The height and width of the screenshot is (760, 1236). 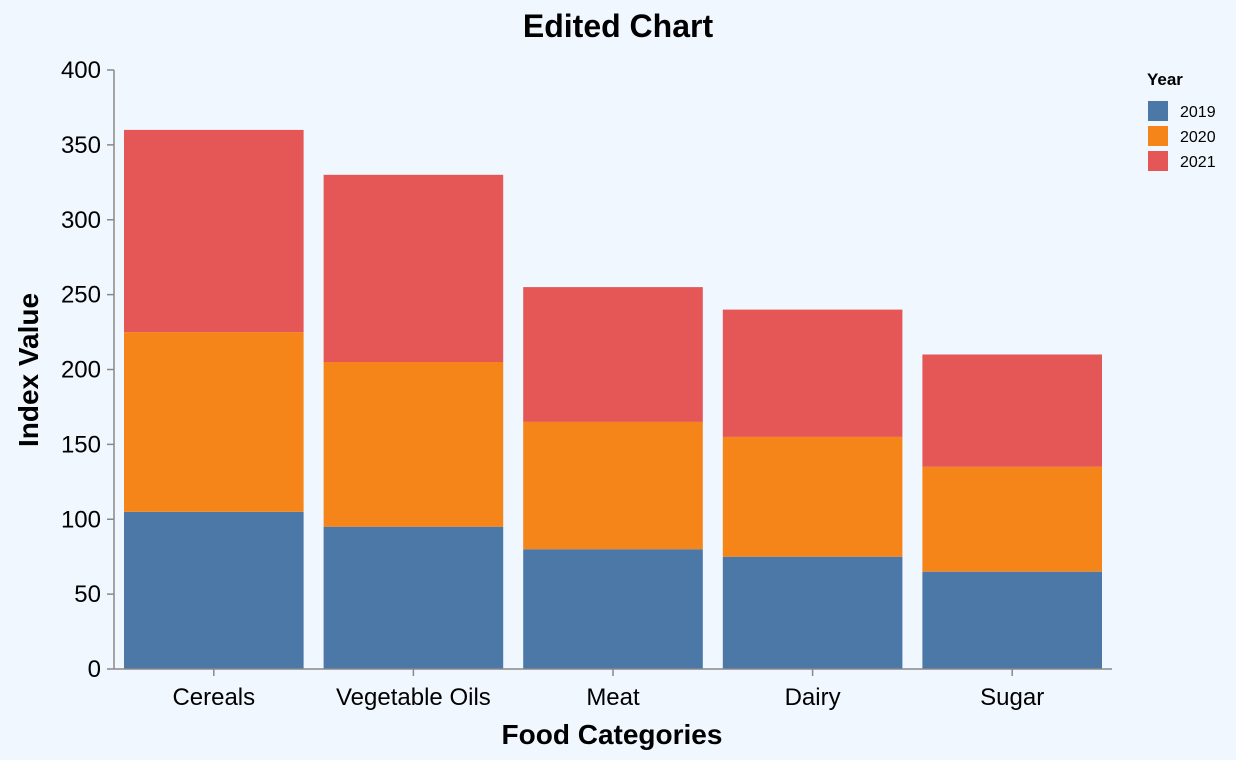 What do you see at coordinates (1012, 620) in the screenshot?
I see `bar-sugar-2019` at bounding box center [1012, 620].